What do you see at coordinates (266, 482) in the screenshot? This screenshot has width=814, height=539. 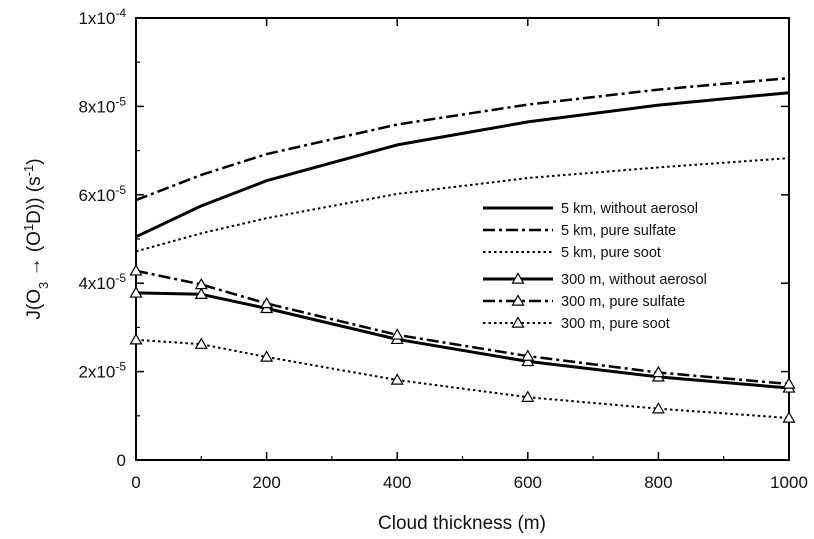 I see `x-tick-label: 200` at bounding box center [266, 482].